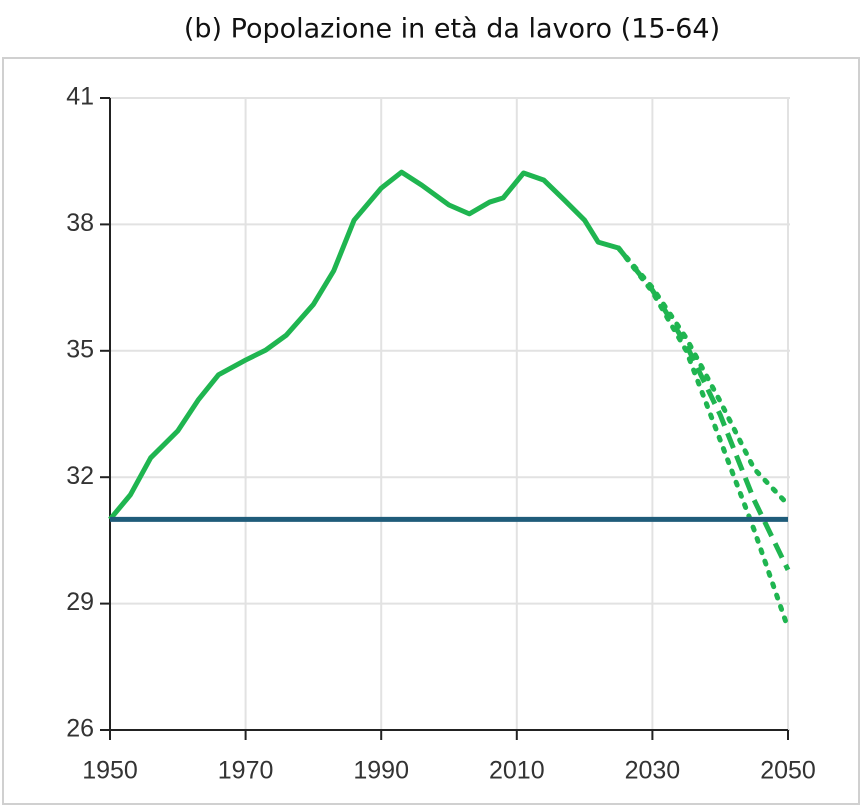 The image size is (863, 807). I want to click on x-tick-label: 2030, so click(653, 771).